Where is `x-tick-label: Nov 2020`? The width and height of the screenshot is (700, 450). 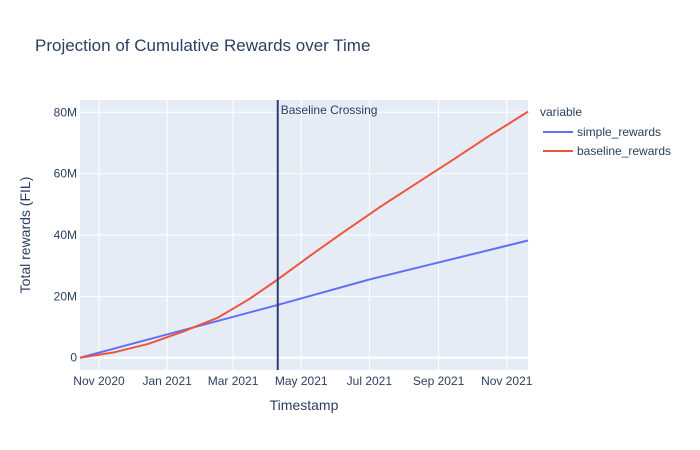 x-tick-label: Nov 2020 is located at coordinates (99, 381).